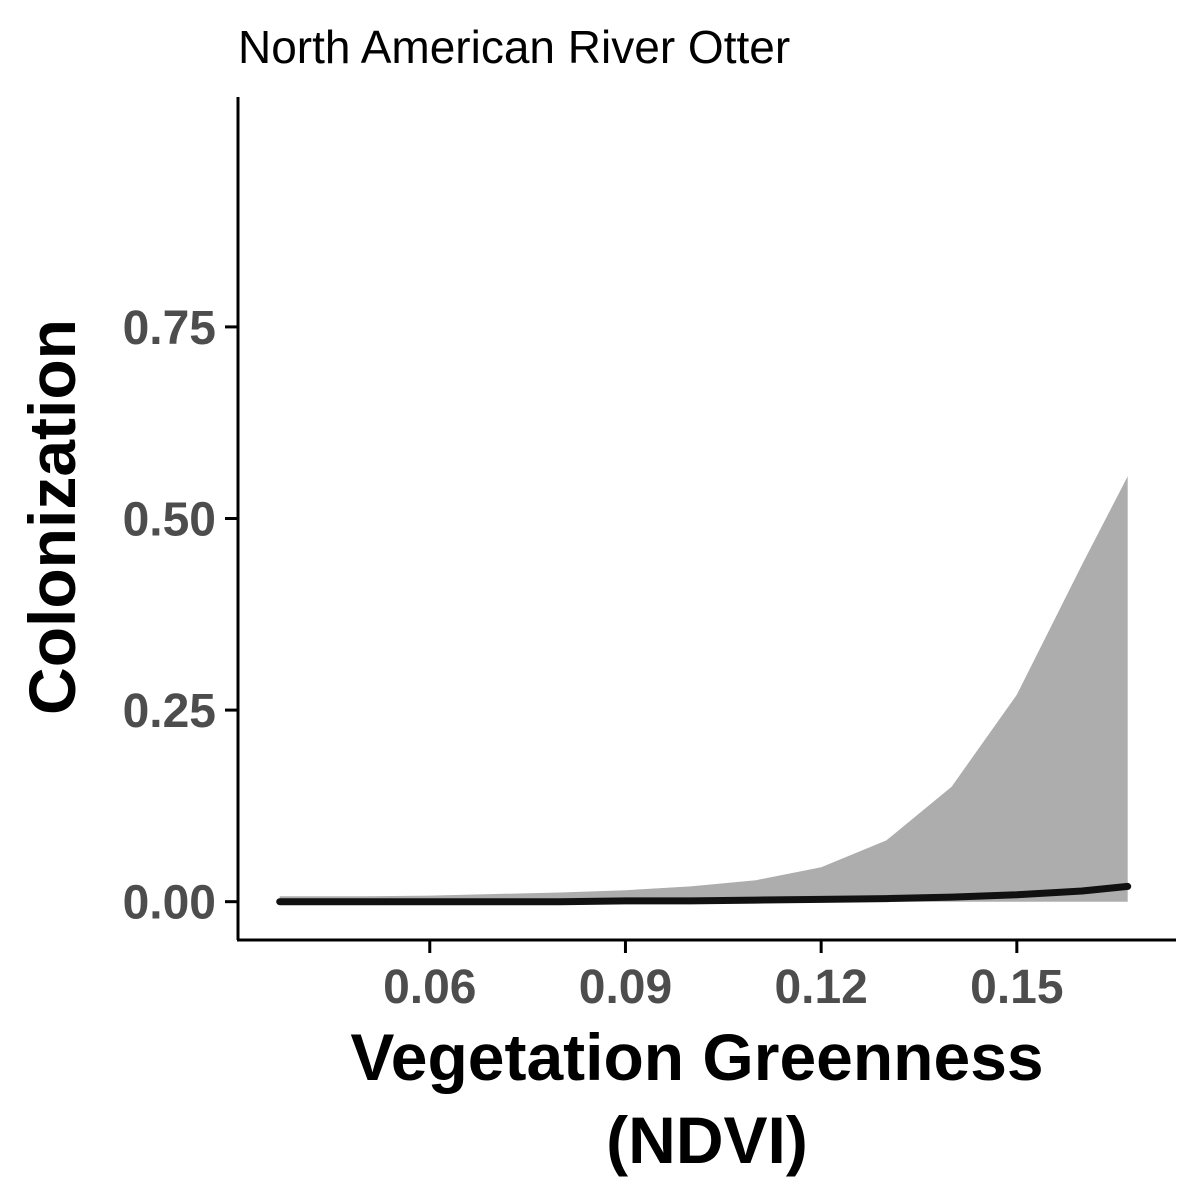 This screenshot has width=1200, height=1200. Describe the element at coordinates (180, 616) in the screenshot. I see `y-axis-ticks: 0.00 0.25 0.50 0.75` at that location.